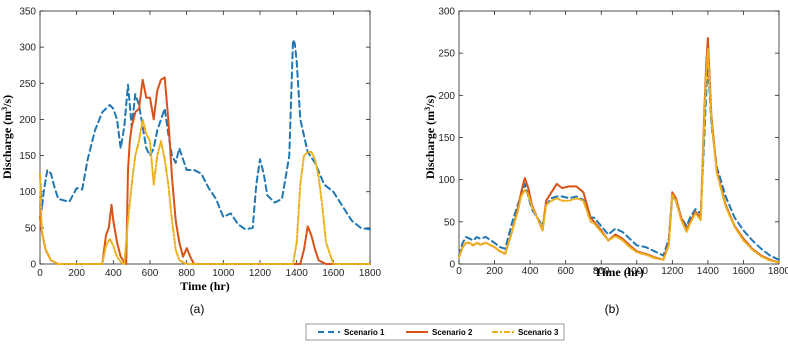 The image size is (788, 344). What do you see at coordinates (27, 12) in the screenshot?
I see `y-tick-label: 350` at bounding box center [27, 12].